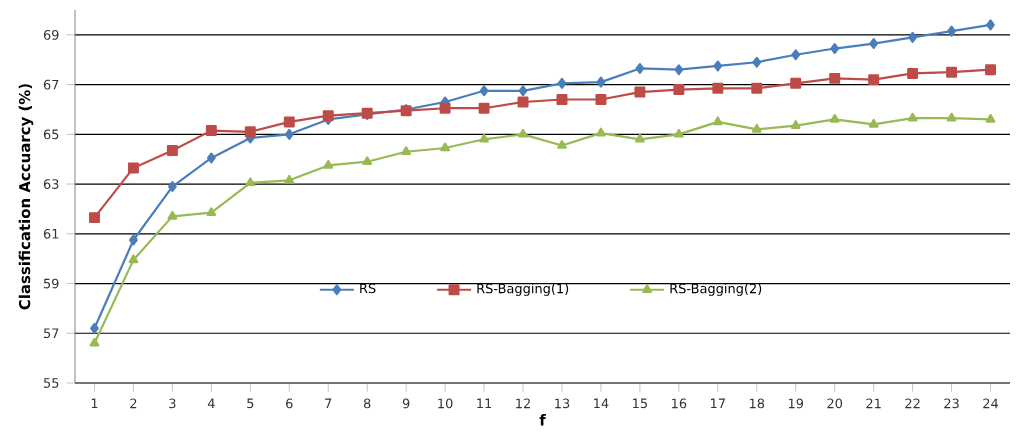 This screenshot has width=1019, height=440. Describe the element at coordinates (51, 333) in the screenshot. I see `y-tick-label: 57` at that location.